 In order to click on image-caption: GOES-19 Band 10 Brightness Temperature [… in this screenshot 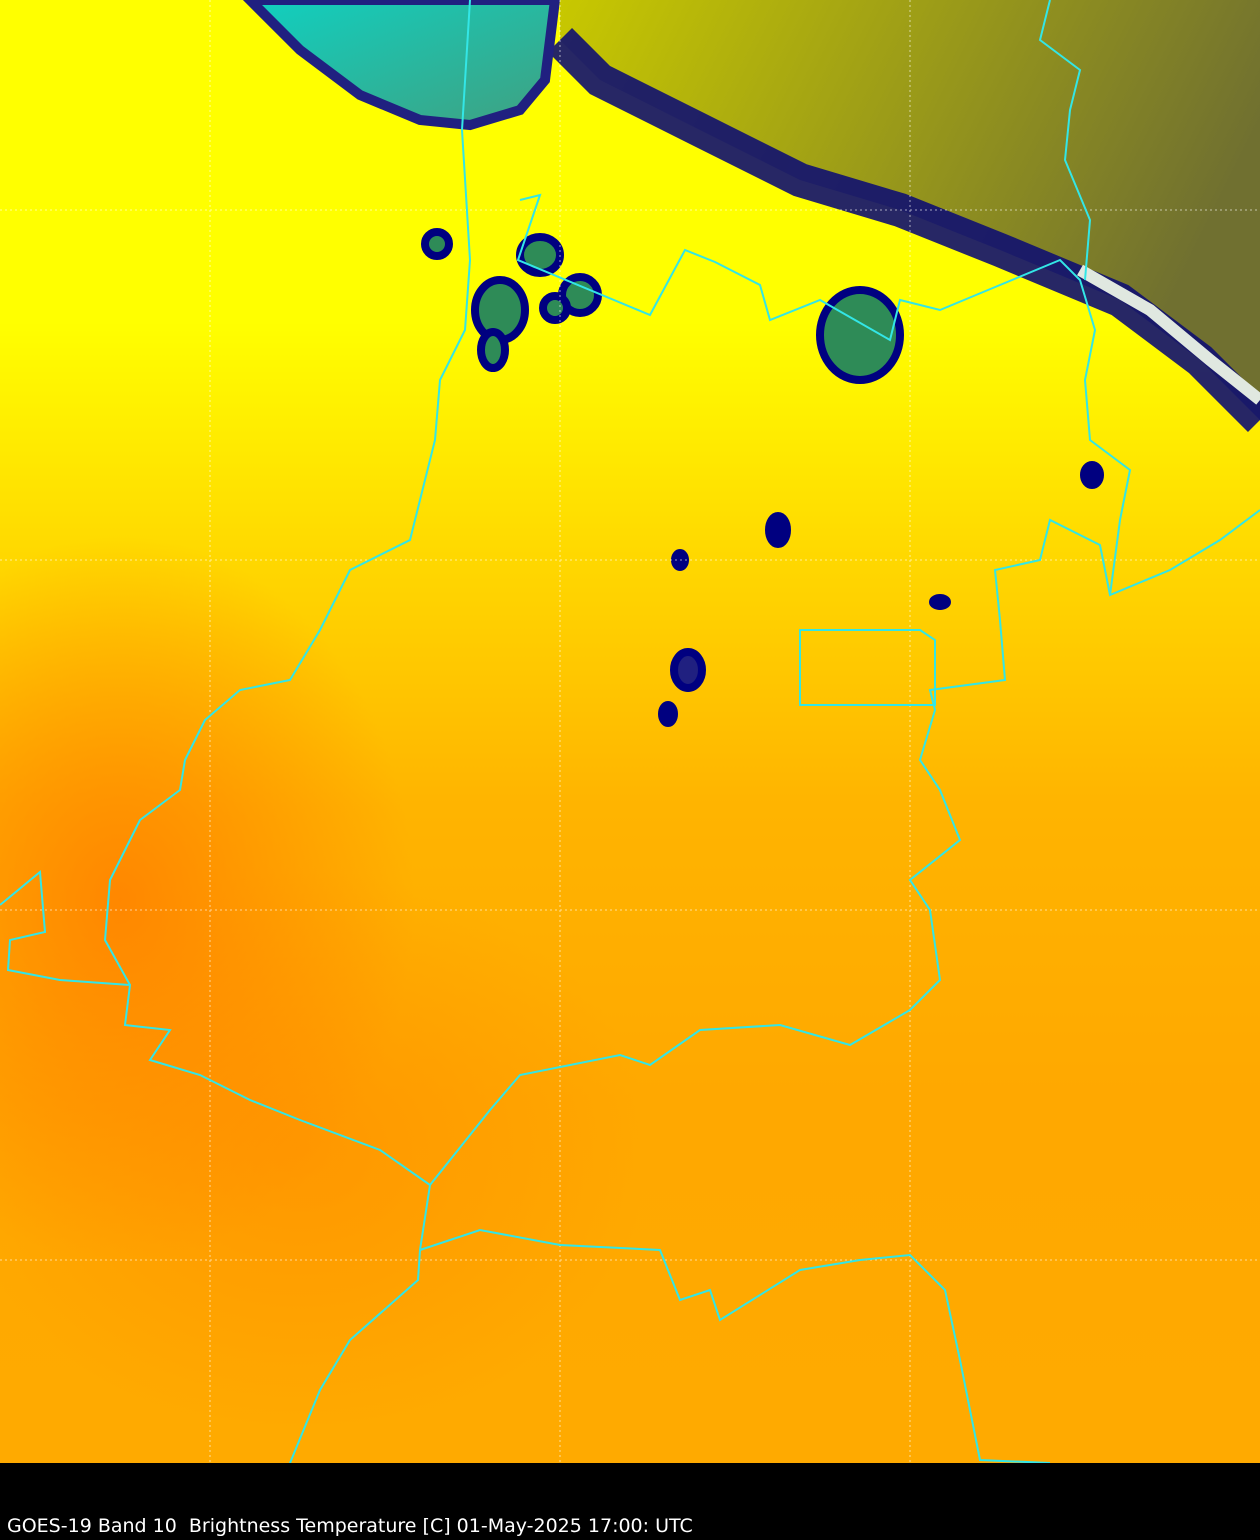, I will do `click(350, 1526)`.